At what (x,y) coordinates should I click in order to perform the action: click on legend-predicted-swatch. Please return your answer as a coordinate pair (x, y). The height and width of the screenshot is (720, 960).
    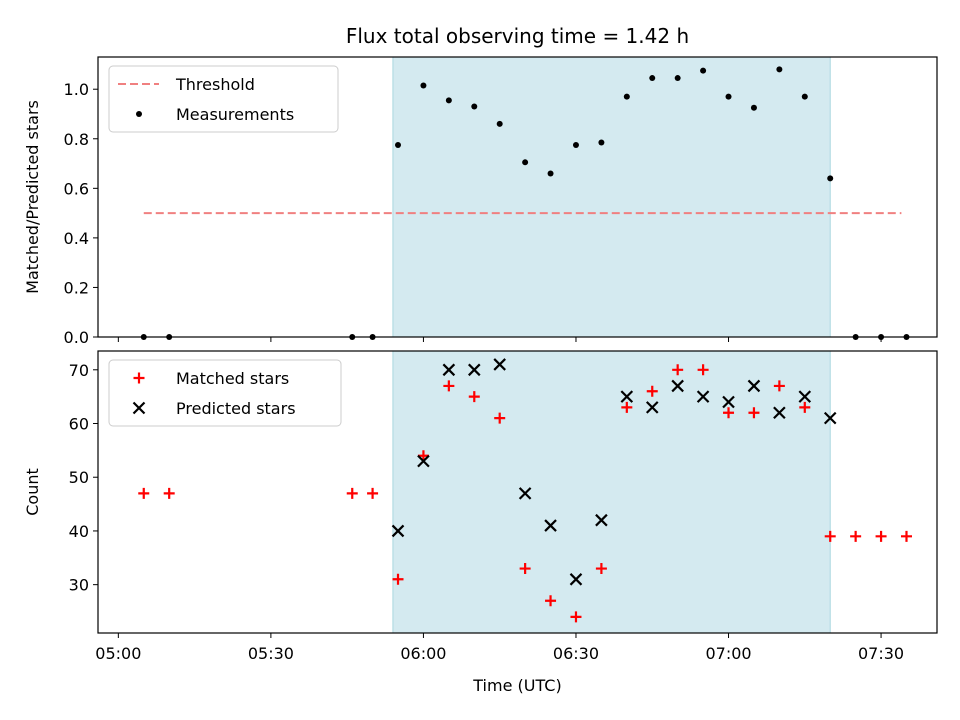
    Looking at the image, I should click on (139, 408).